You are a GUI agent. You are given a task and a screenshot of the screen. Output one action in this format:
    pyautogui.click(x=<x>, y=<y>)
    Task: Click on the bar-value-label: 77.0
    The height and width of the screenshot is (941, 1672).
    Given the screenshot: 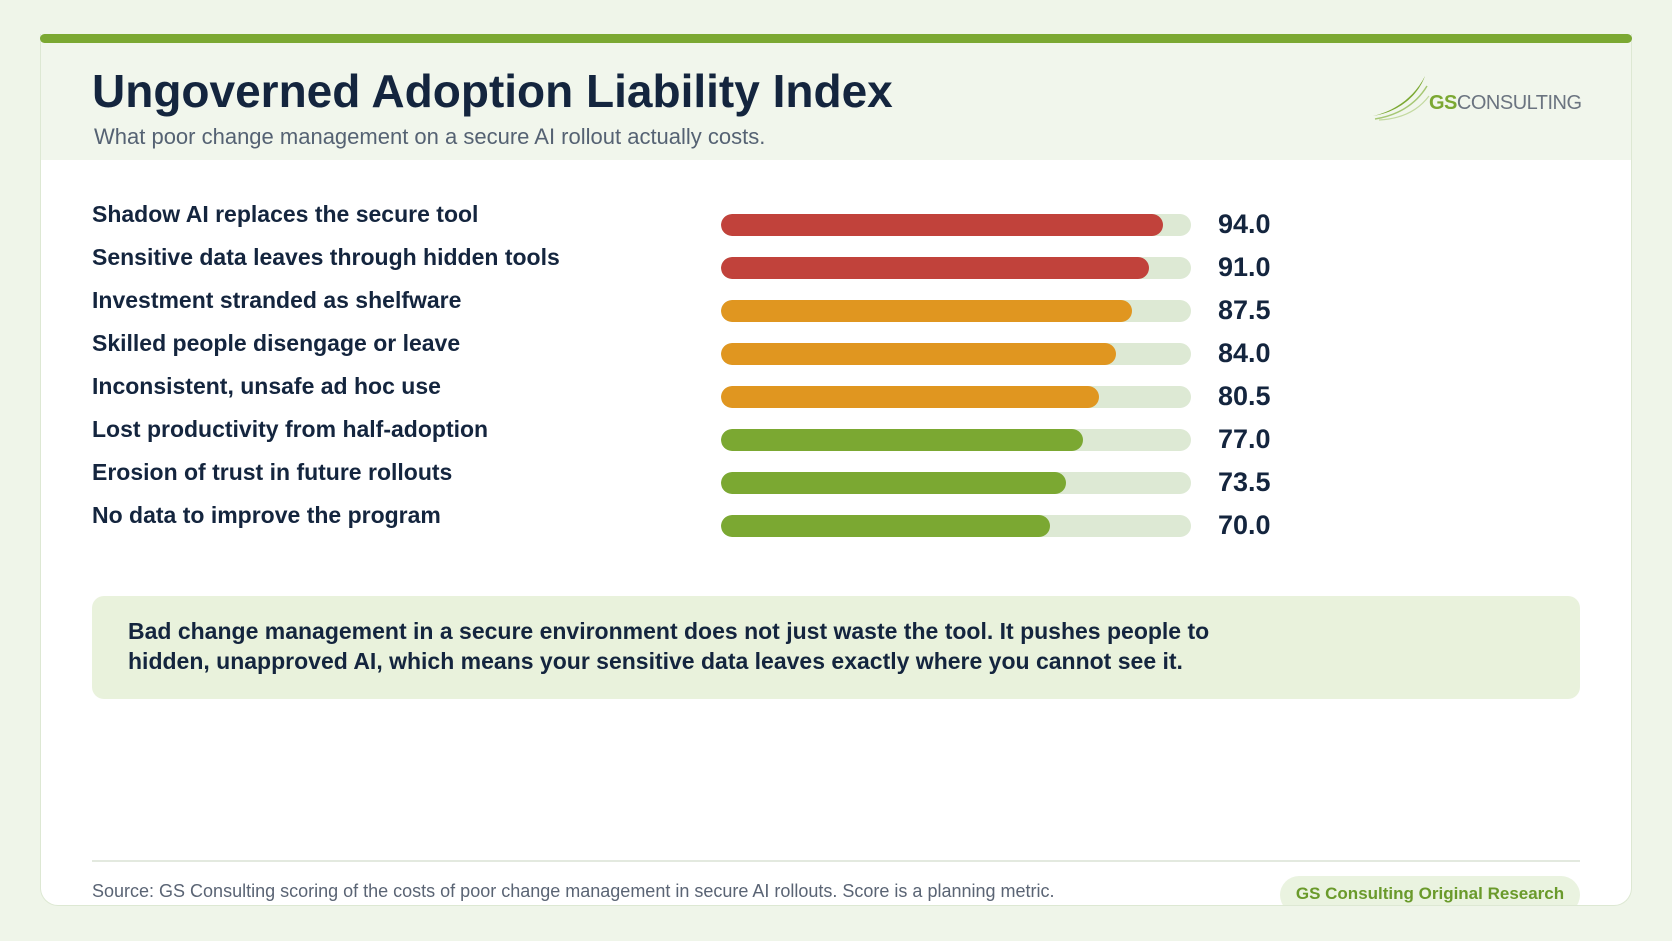 What is the action you would take?
    pyautogui.click(x=1244, y=439)
    